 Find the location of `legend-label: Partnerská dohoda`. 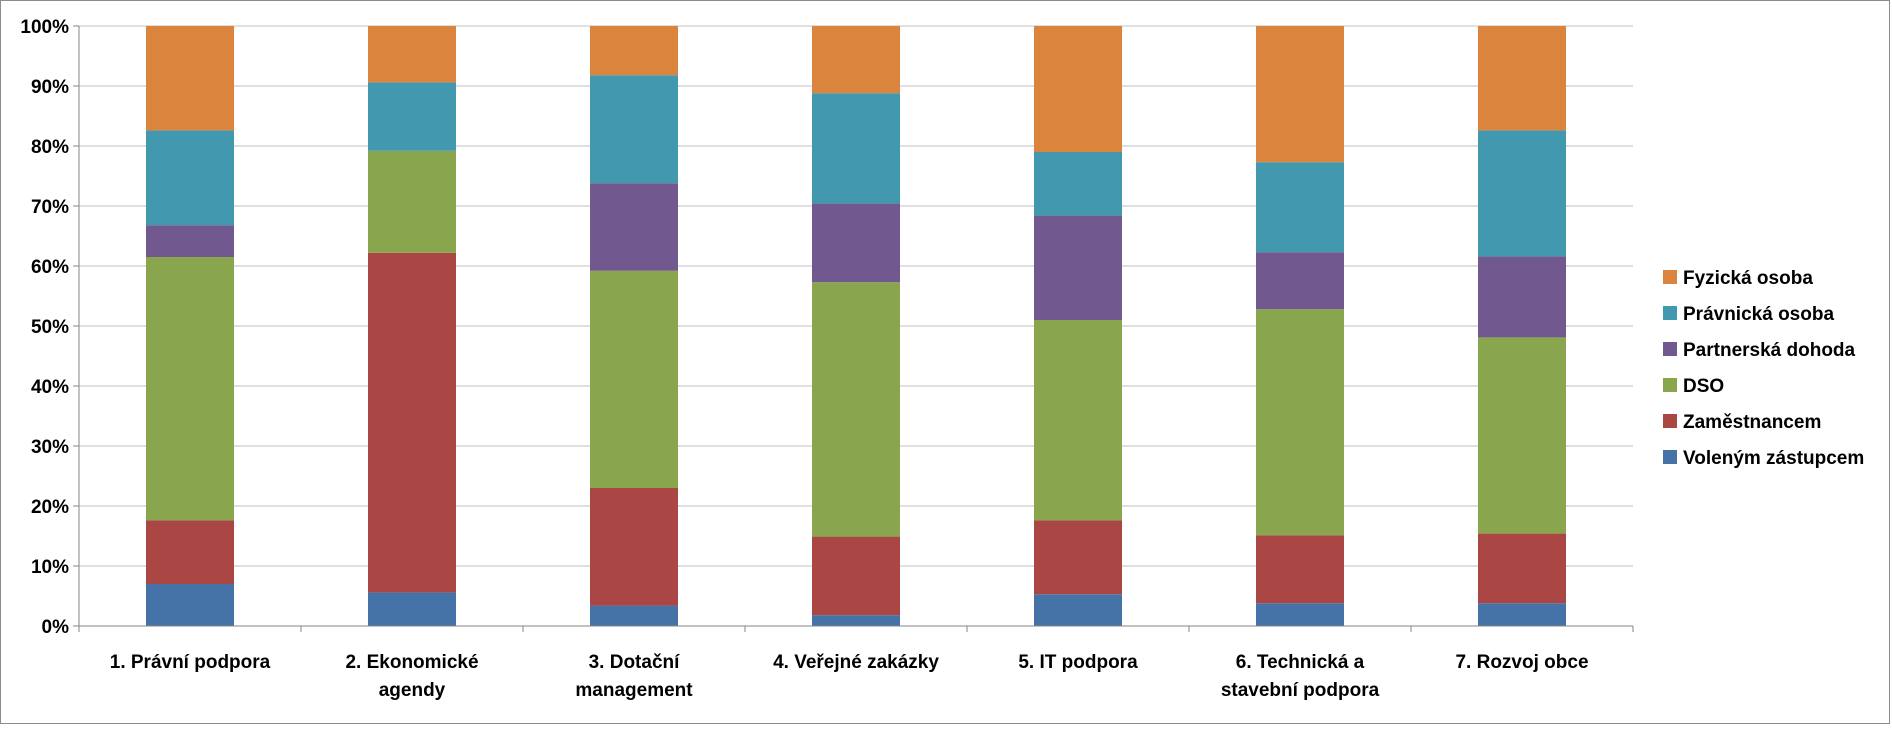

legend-label: Partnerská dohoda is located at coordinates (1769, 350).